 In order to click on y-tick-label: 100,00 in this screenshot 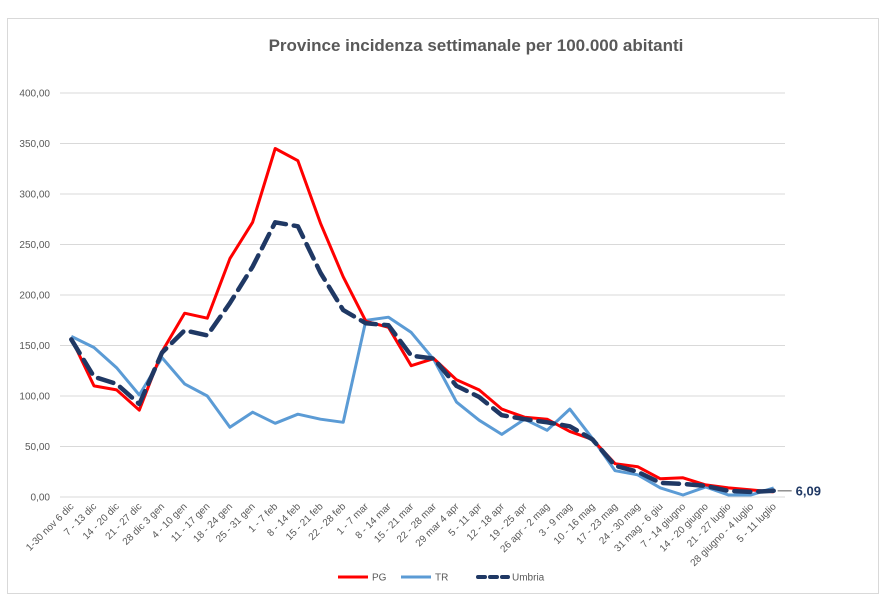, I will do `click(34, 397)`.